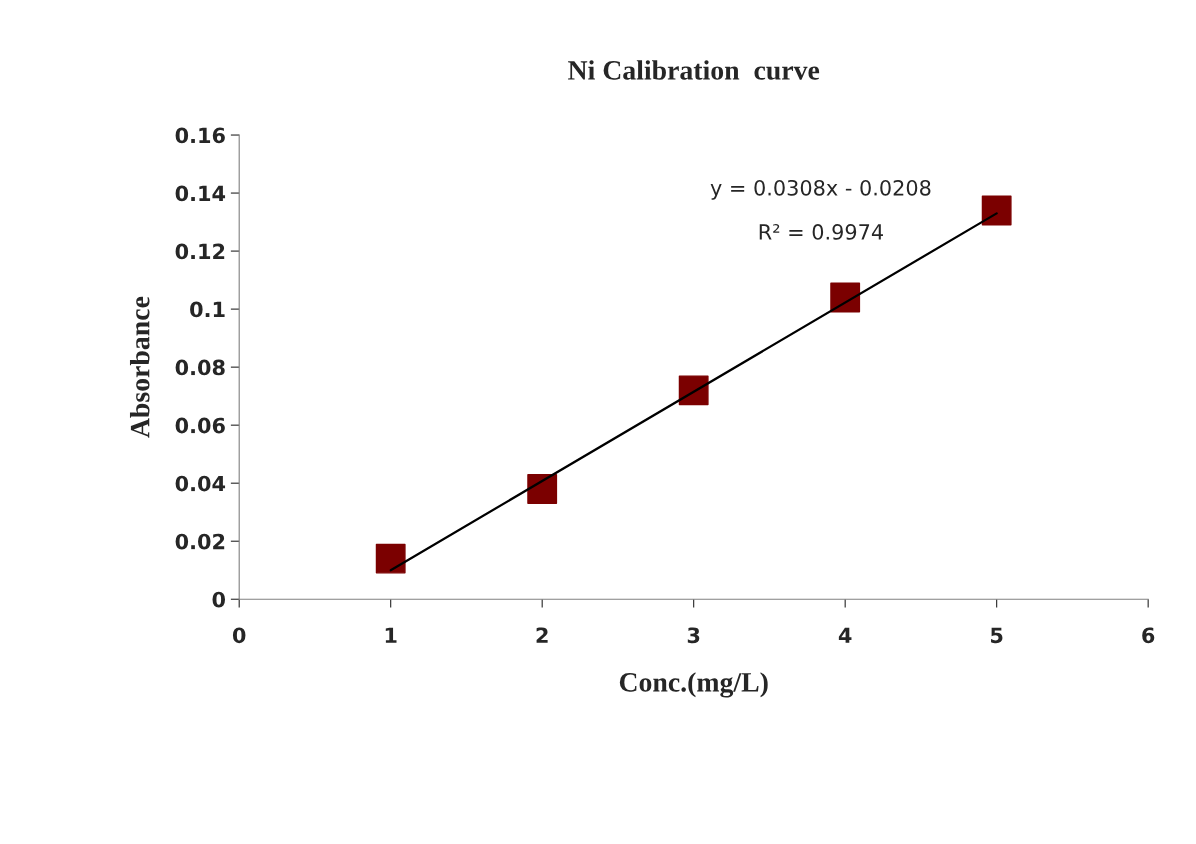 This screenshot has width=1196, height=844. I want to click on x-tick-label: 5, so click(997, 635).